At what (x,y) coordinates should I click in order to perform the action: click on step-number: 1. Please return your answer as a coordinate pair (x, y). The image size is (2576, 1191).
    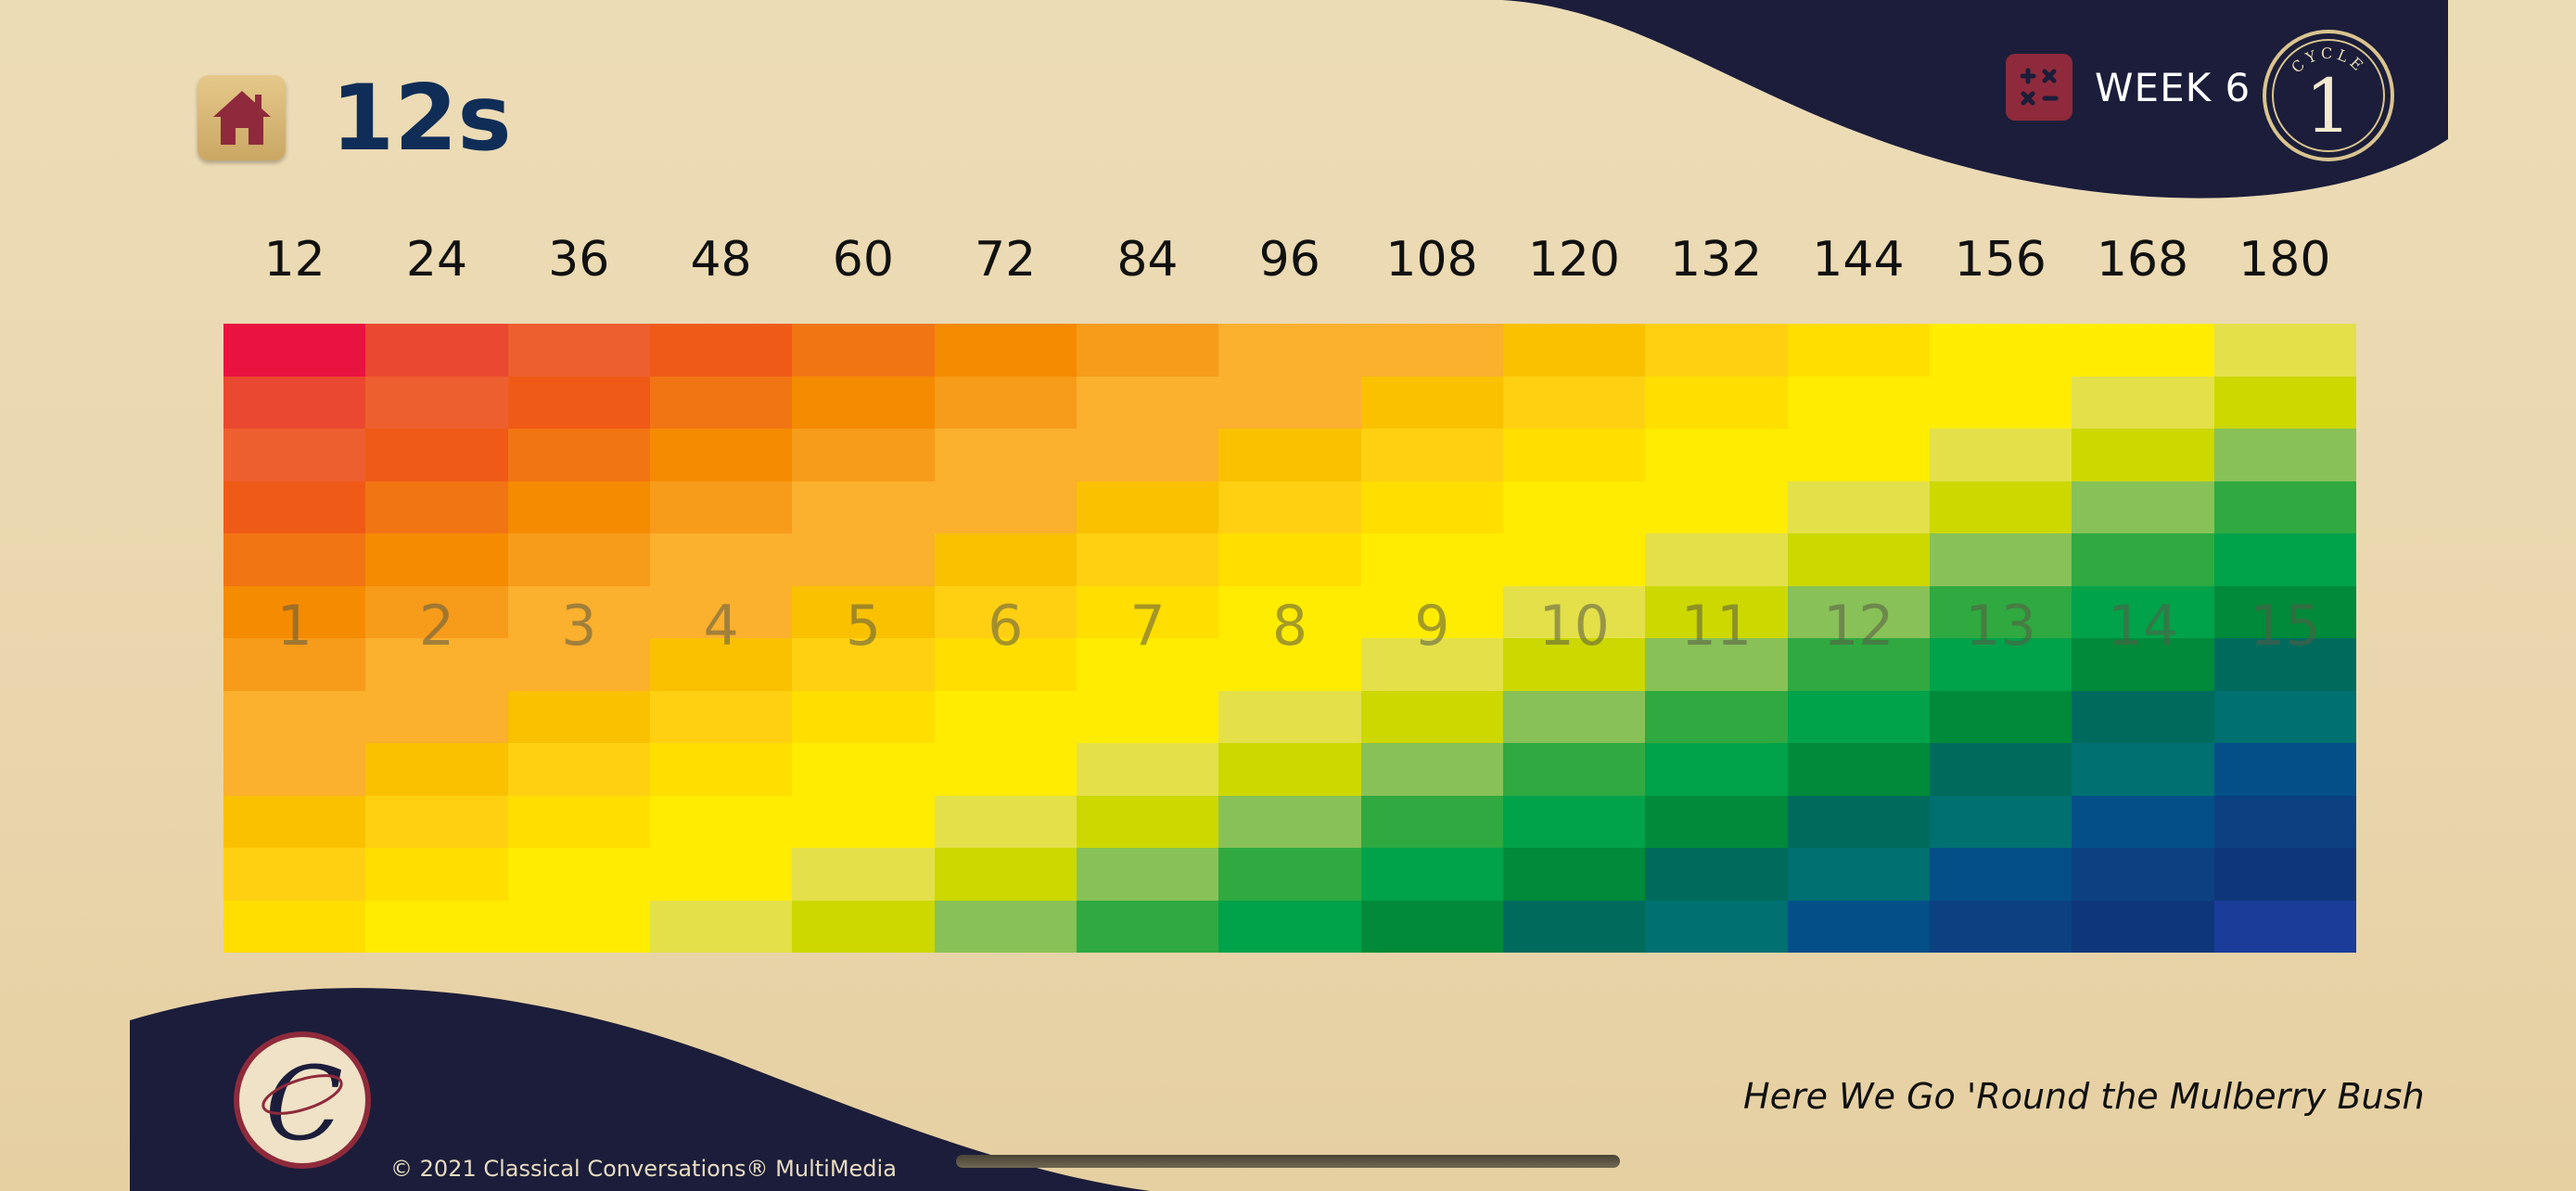
    Looking at the image, I should click on (294, 626).